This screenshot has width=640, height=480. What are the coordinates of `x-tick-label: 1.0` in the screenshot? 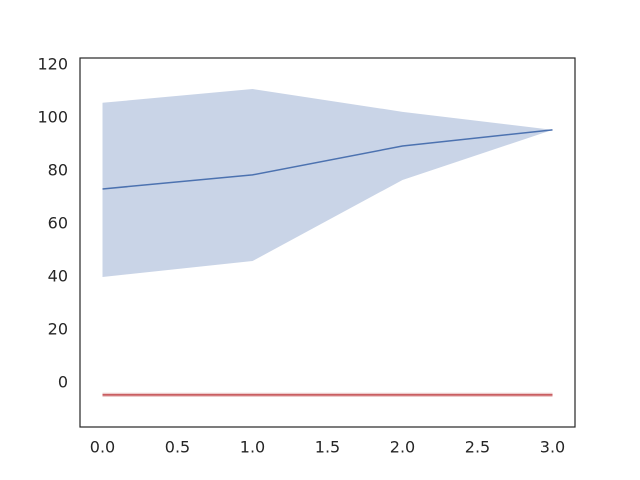 It's located at (252, 447).